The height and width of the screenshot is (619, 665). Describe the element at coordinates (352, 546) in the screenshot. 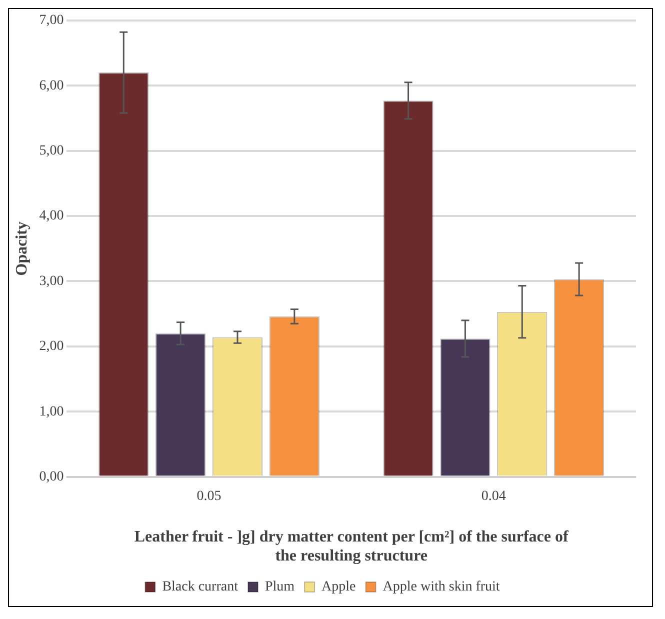

I see `x-axis-title: Leather fruit - ]g] dry matter content per [cm²] of the surface of the resulting structure` at that location.